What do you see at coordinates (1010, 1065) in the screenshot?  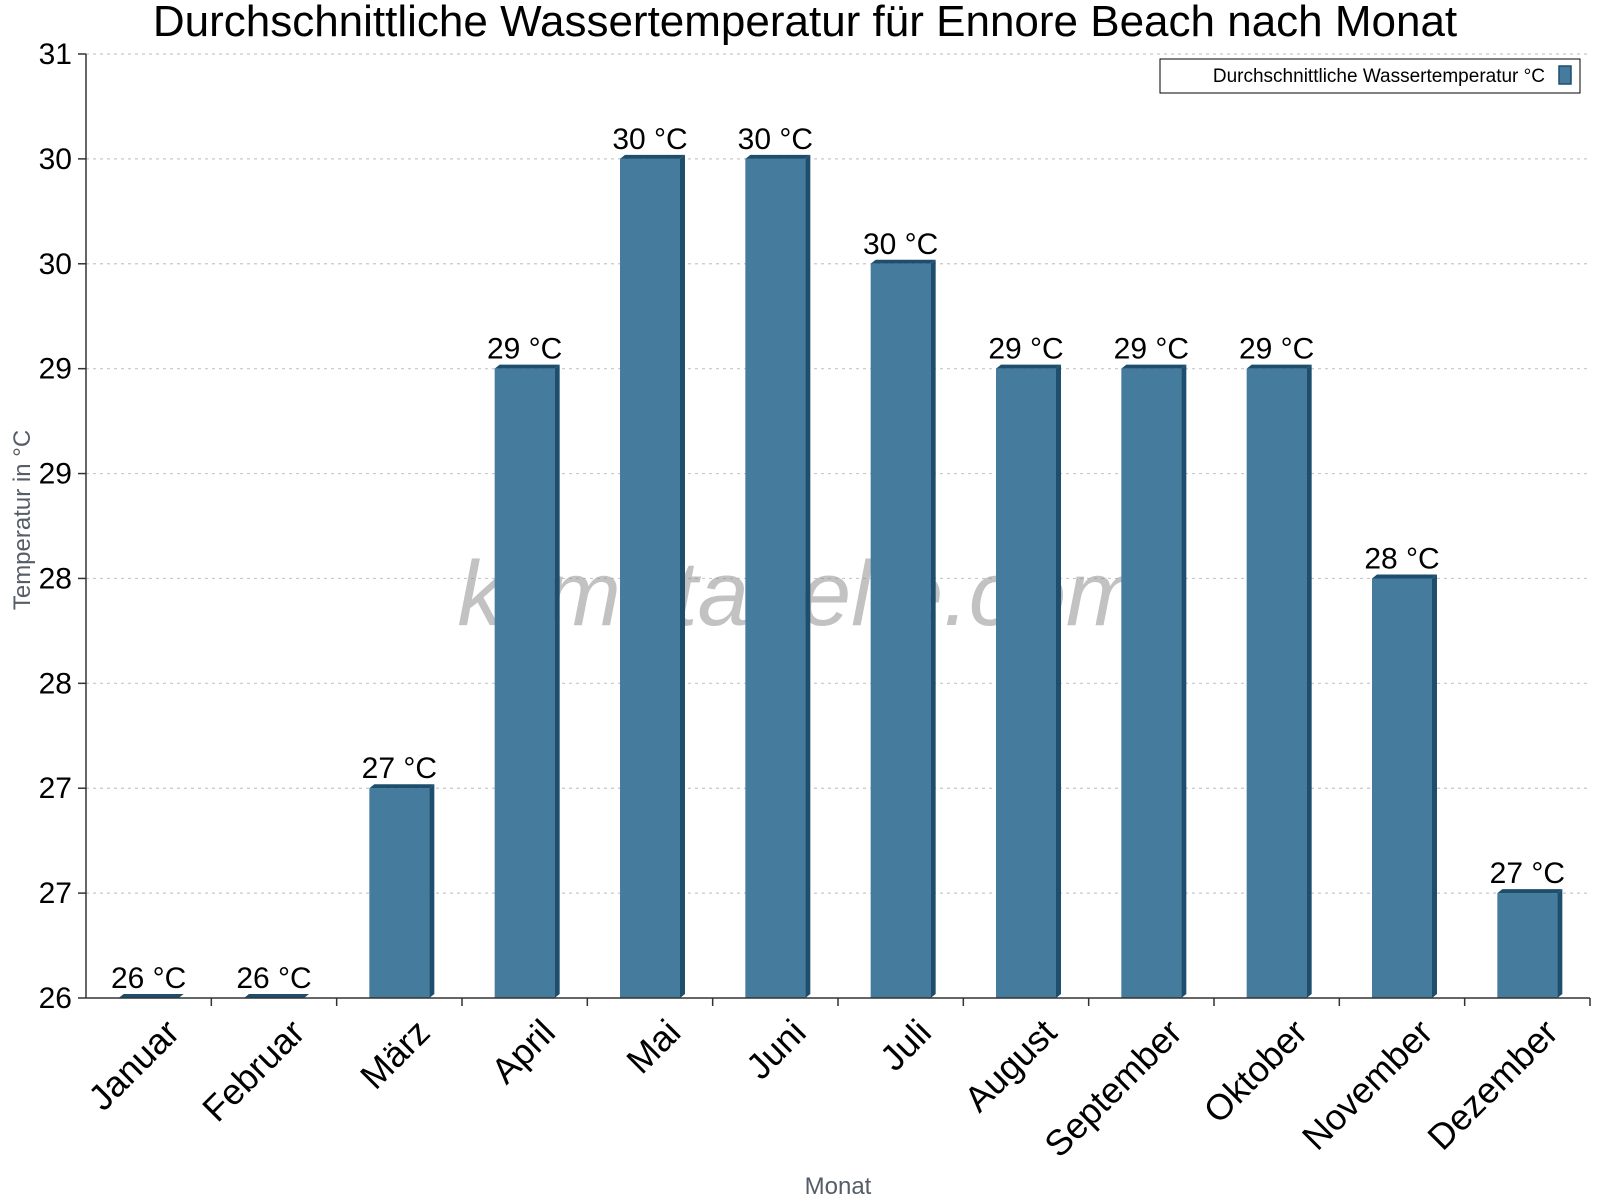 I see `x-tick-label: August` at bounding box center [1010, 1065].